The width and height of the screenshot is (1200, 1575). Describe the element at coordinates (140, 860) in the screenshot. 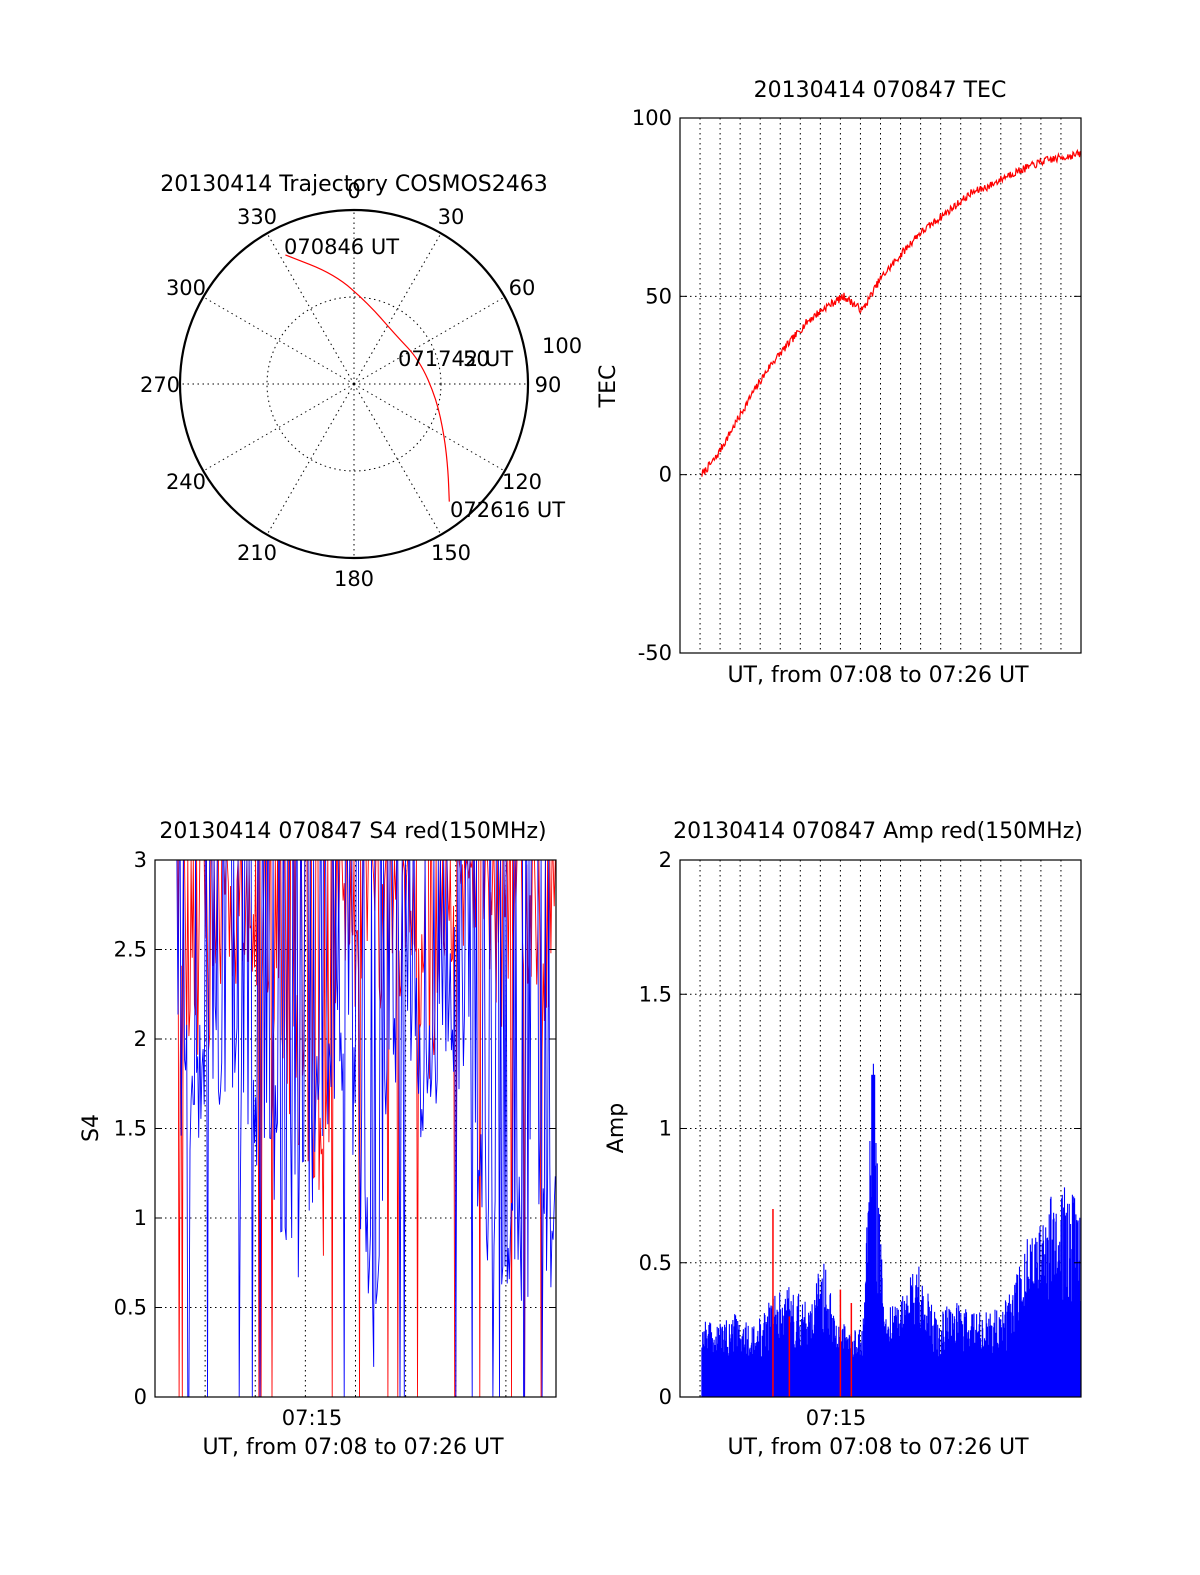

I see `s4-ytick-3: 3` at that location.